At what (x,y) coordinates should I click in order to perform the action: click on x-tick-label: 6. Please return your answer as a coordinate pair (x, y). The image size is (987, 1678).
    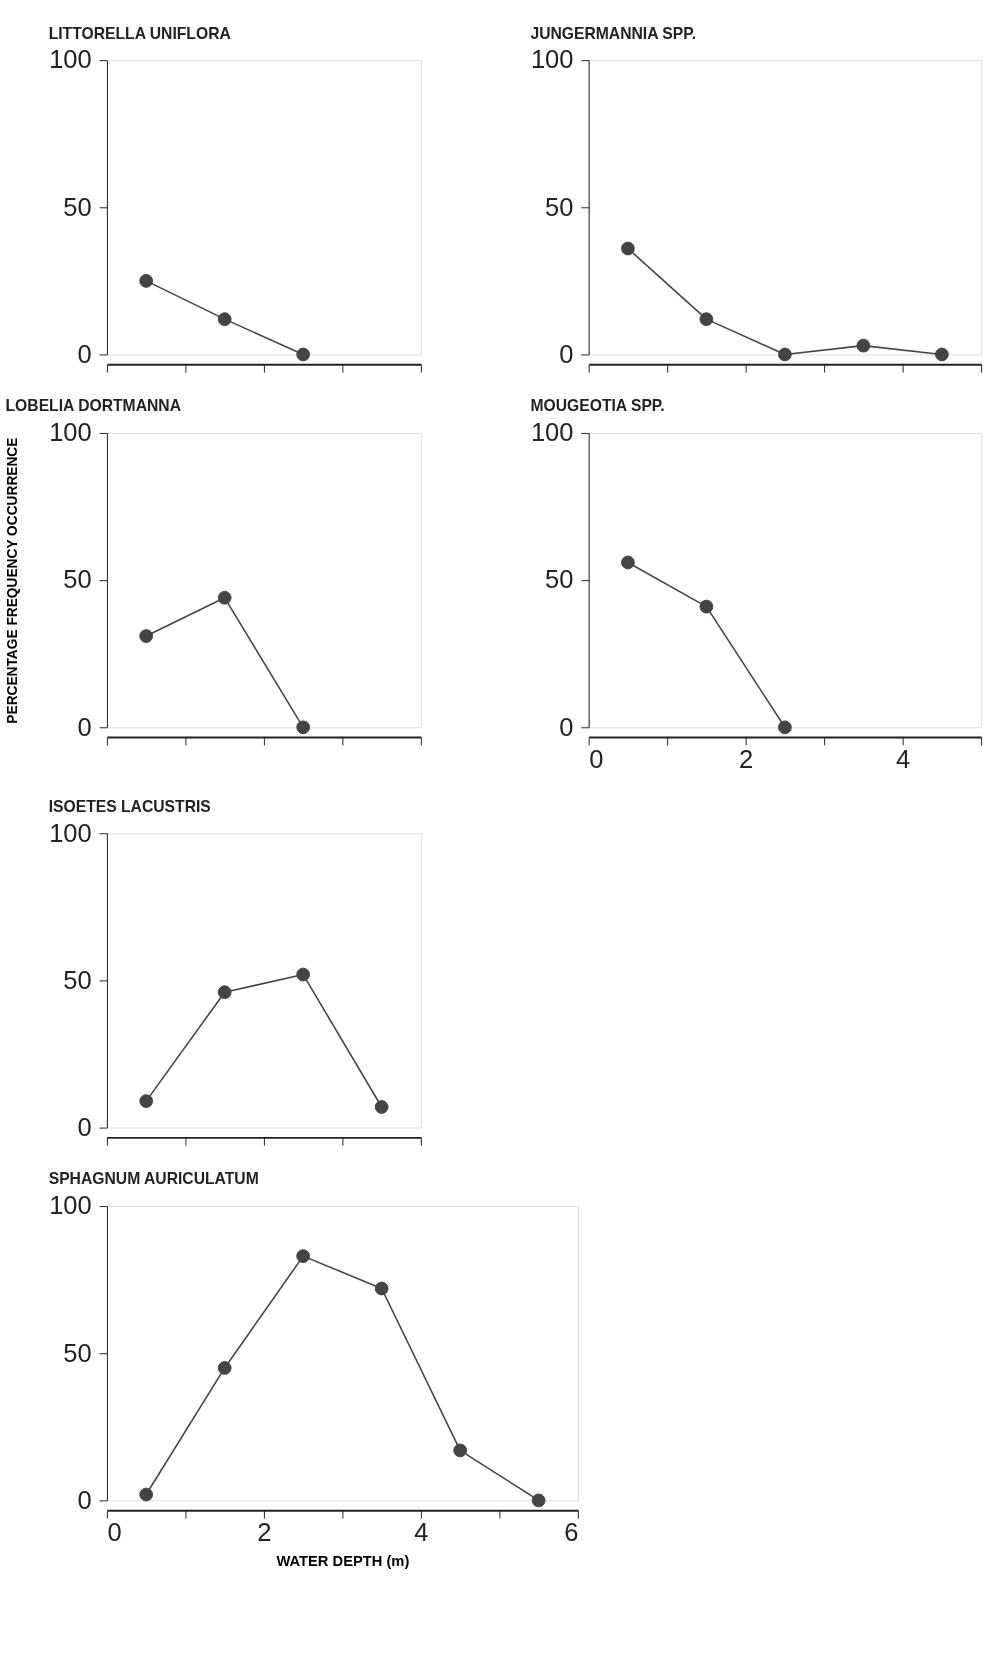
    Looking at the image, I should click on (571, 1532).